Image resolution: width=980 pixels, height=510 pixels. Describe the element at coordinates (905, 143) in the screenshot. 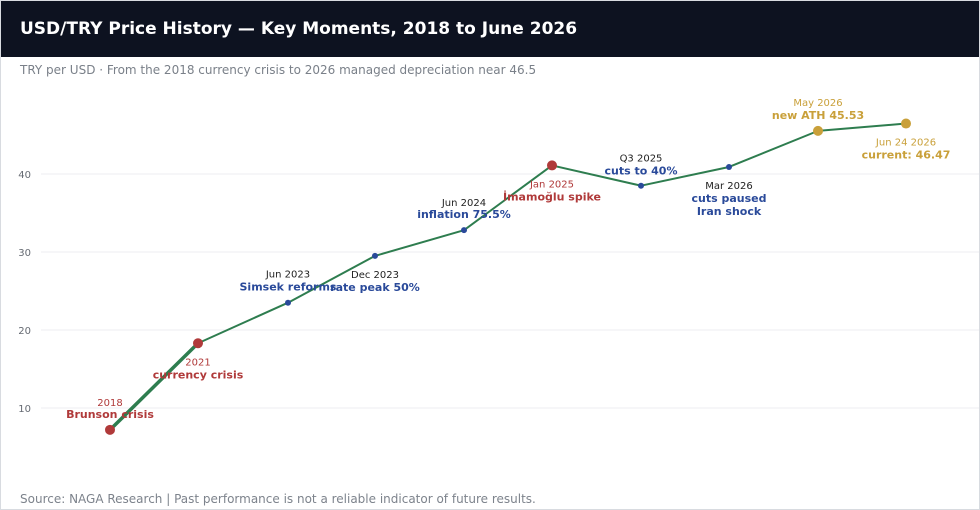

I see `annotation-date: Jun 24 2026` at that location.